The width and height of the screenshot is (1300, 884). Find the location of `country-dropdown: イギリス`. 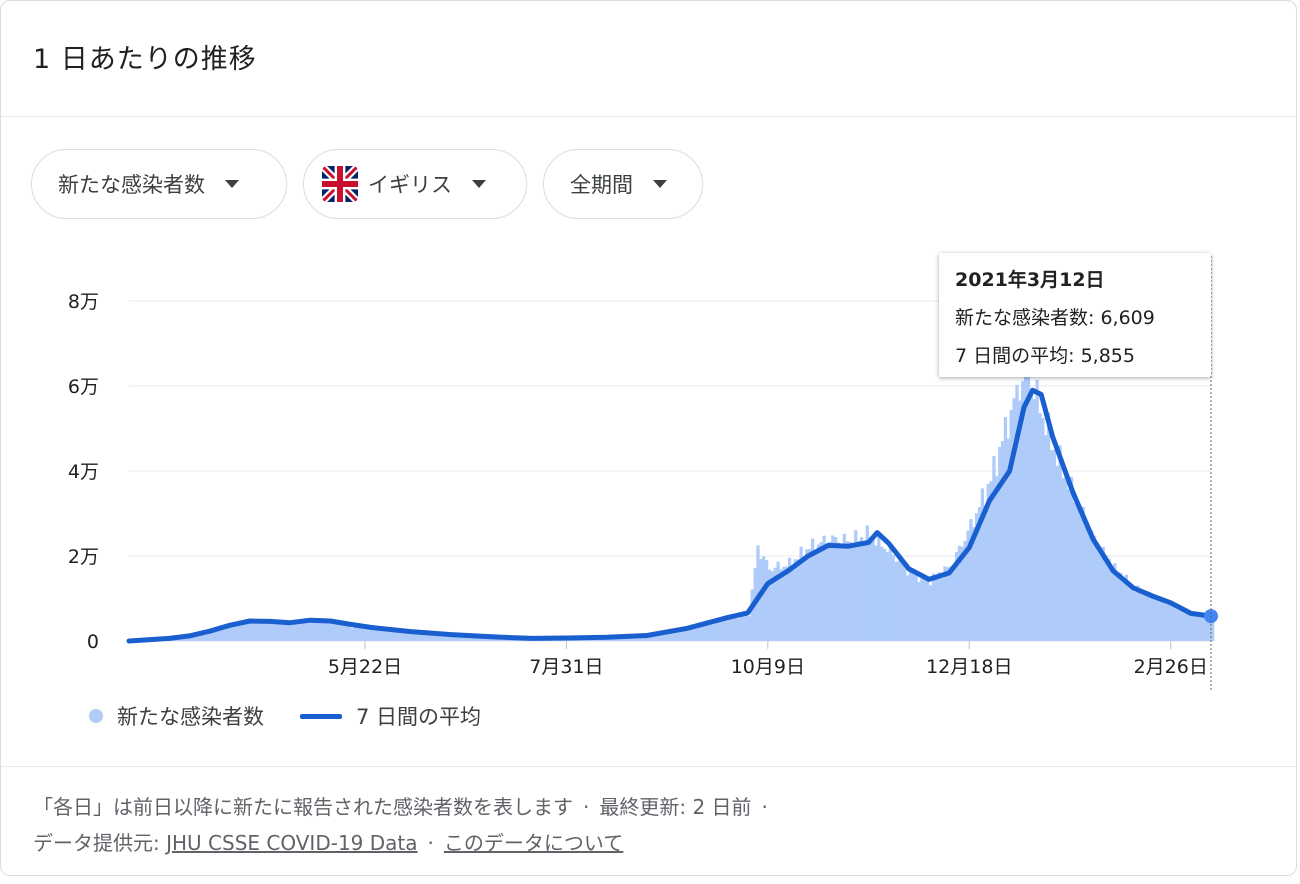

country-dropdown: イギリス is located at coordinates (415, 184).